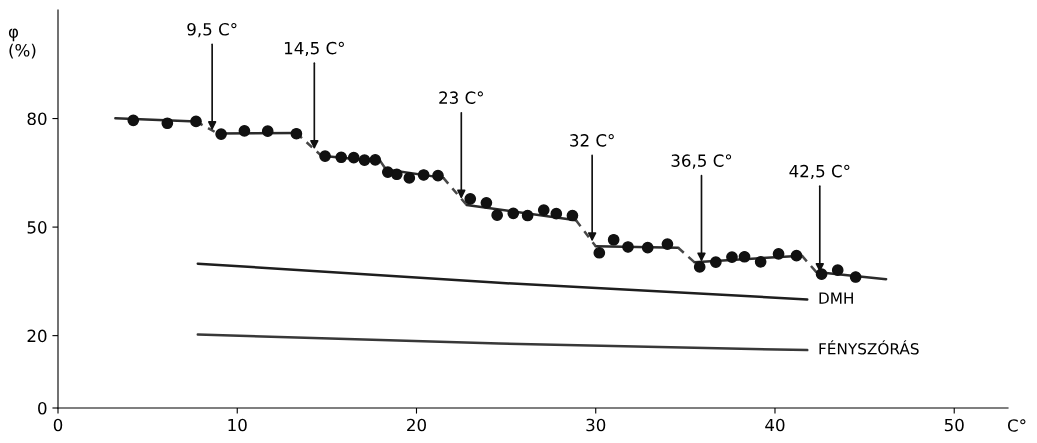  What do you see at coordinates (596, 425) in the screenshot?
I see `x-tick-label: 30` at bounding box center [596, 425].